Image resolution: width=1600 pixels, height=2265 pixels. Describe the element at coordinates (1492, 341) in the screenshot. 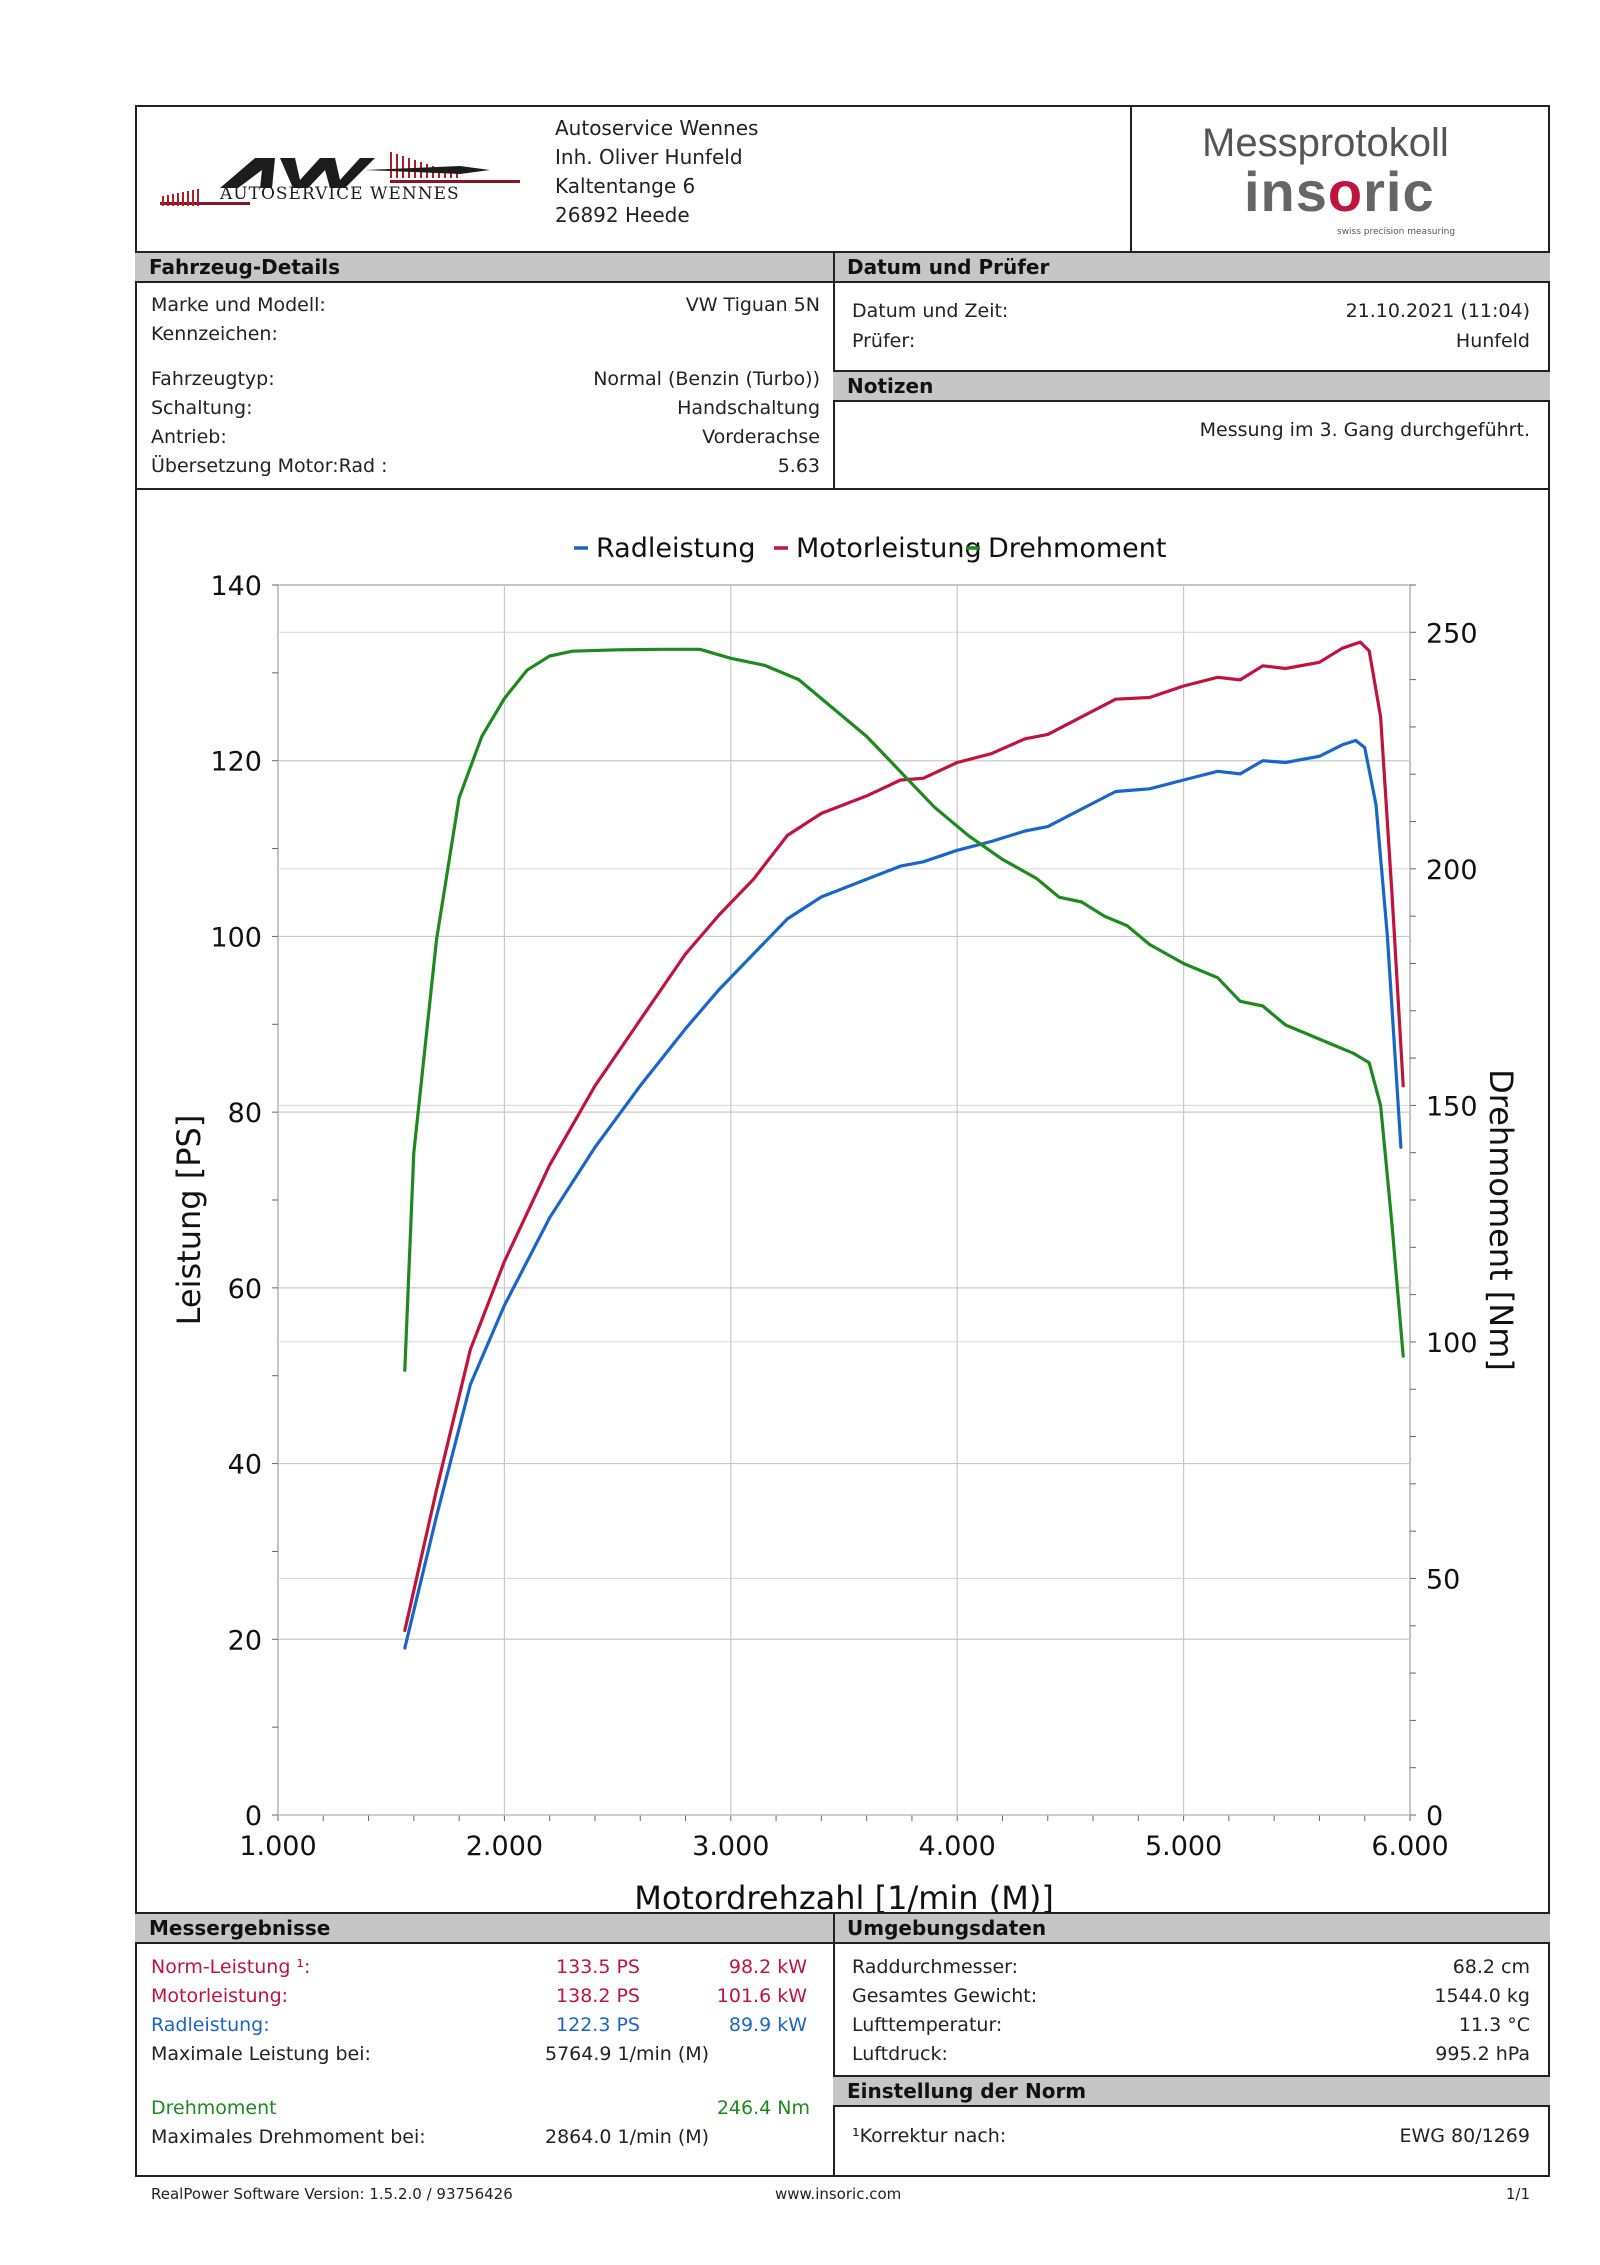

I see `tester-value: Hunfeld` at that location.